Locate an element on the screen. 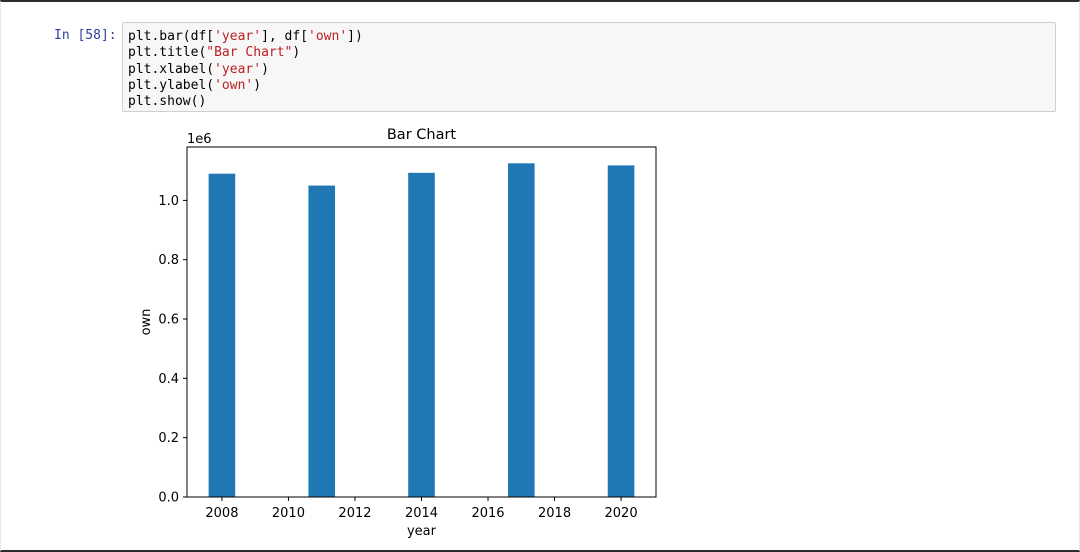  bar-2014 is located at coordinates (421, 334).